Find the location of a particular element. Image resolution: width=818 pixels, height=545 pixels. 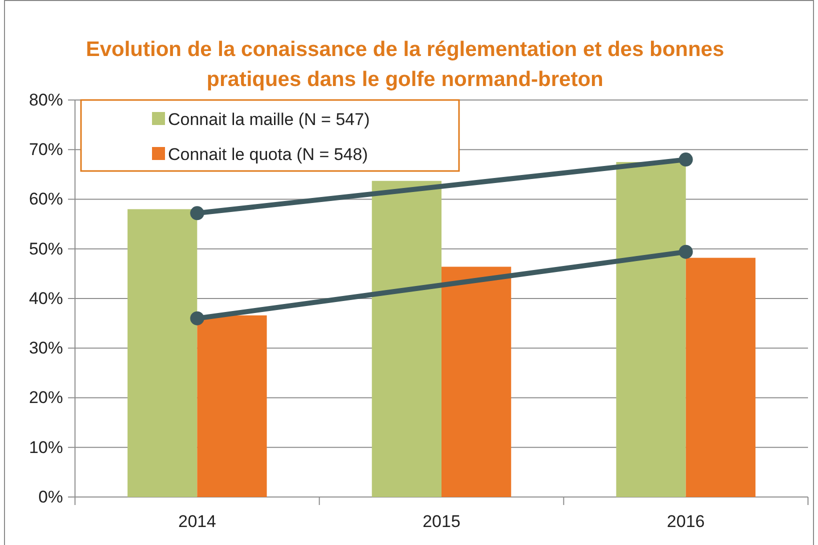

y-tick-label: 80% is located at coordinates (45, 100).